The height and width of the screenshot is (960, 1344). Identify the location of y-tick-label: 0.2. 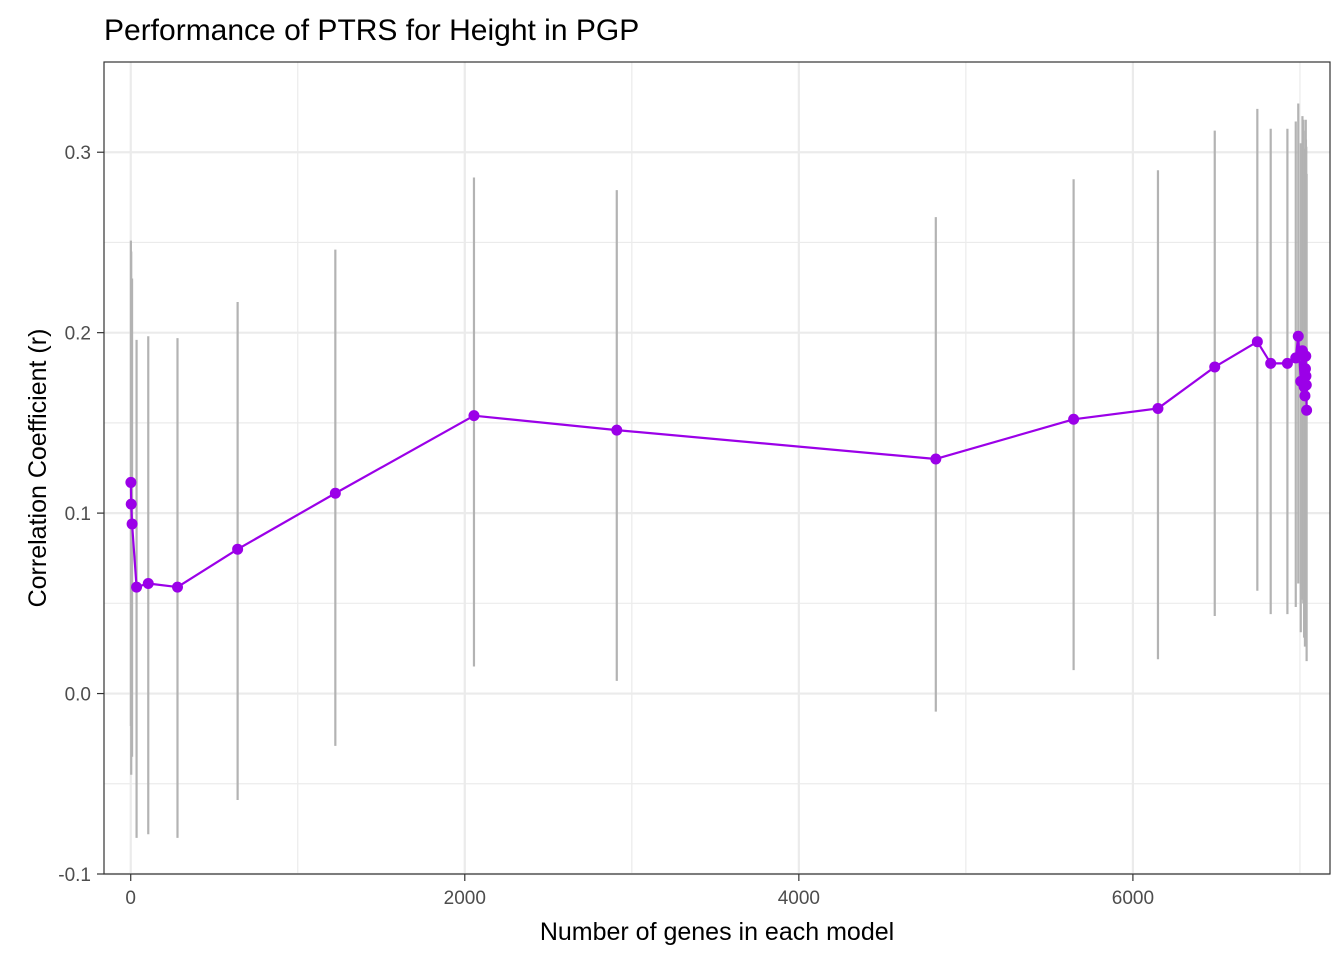
(78, 334).